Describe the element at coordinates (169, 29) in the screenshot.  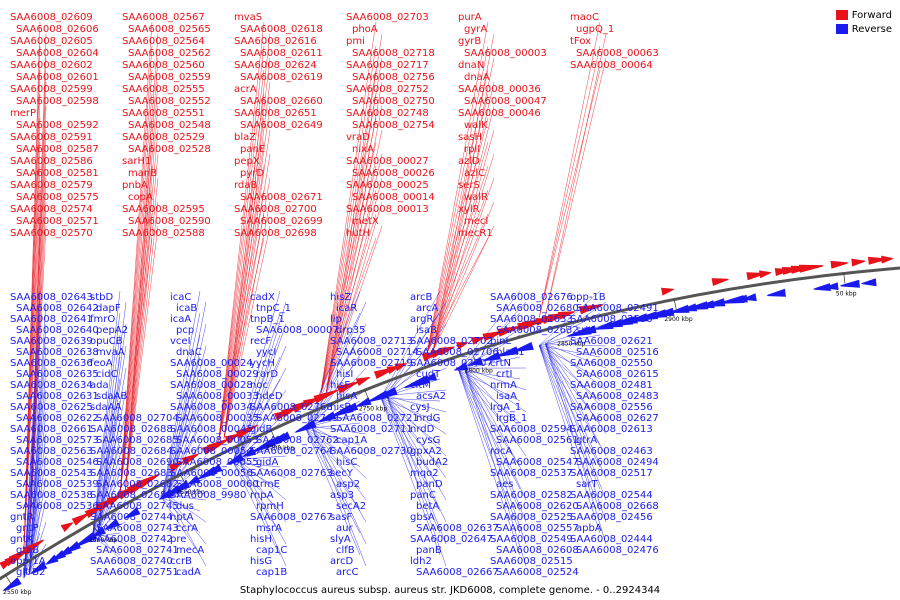
I see `forward-gene-label: SAA6008_02565` at that location.